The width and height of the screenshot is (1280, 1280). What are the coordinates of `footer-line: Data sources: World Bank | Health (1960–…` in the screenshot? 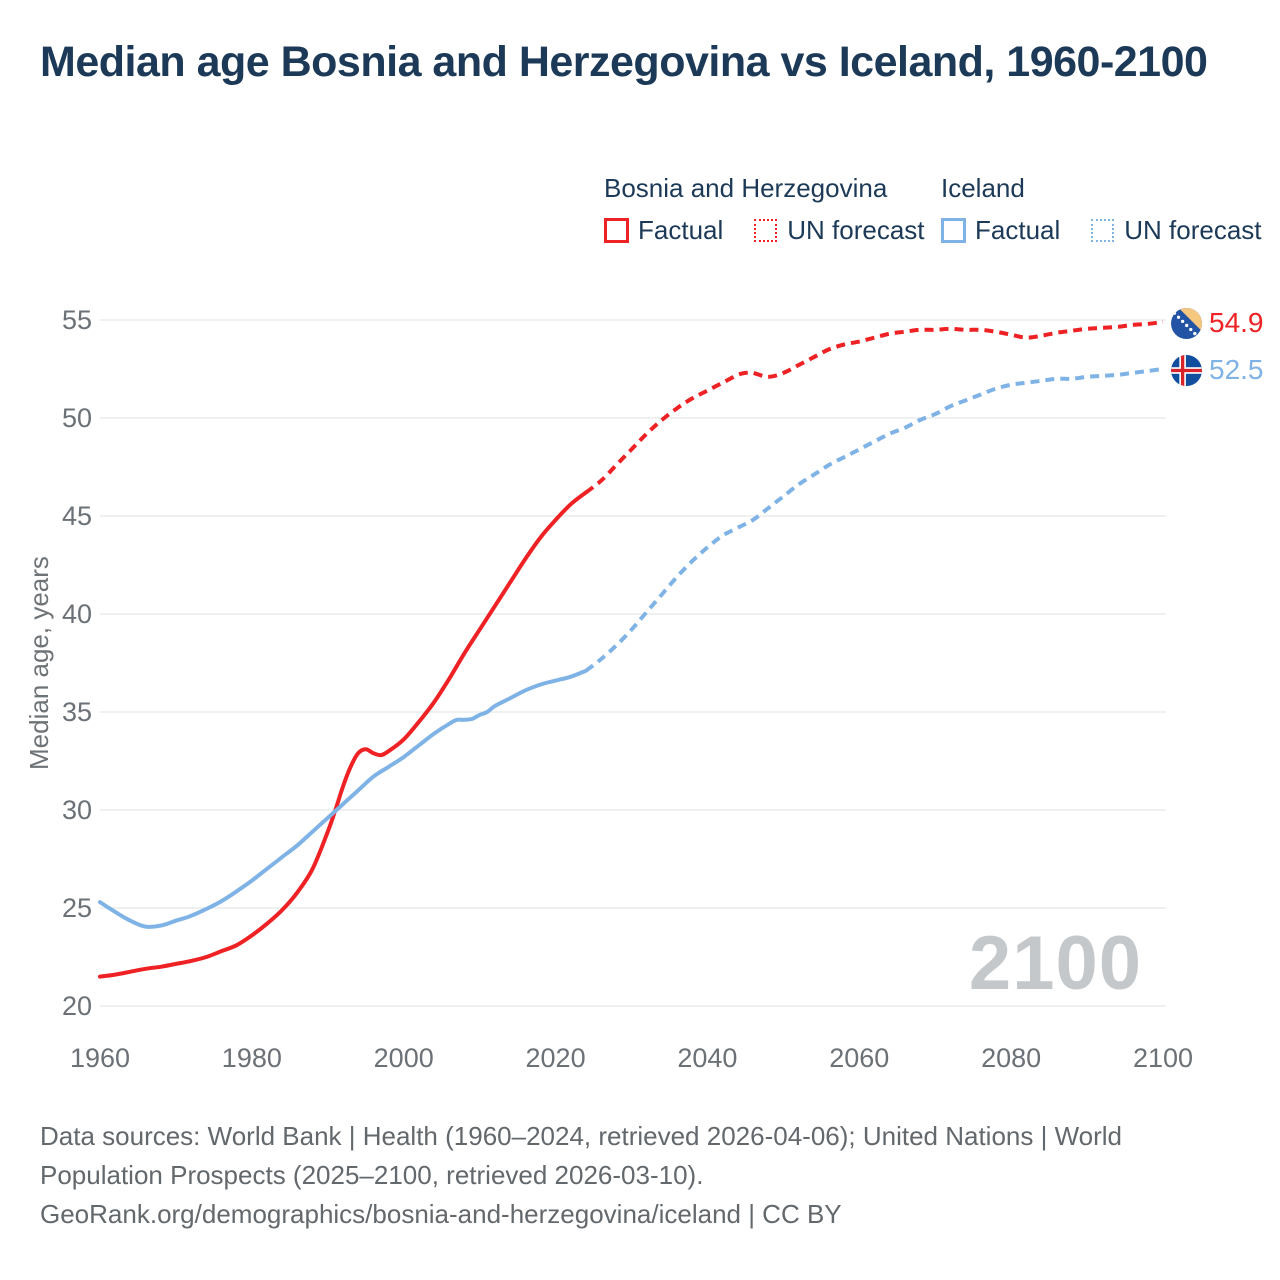 It's located at (581, 1136).